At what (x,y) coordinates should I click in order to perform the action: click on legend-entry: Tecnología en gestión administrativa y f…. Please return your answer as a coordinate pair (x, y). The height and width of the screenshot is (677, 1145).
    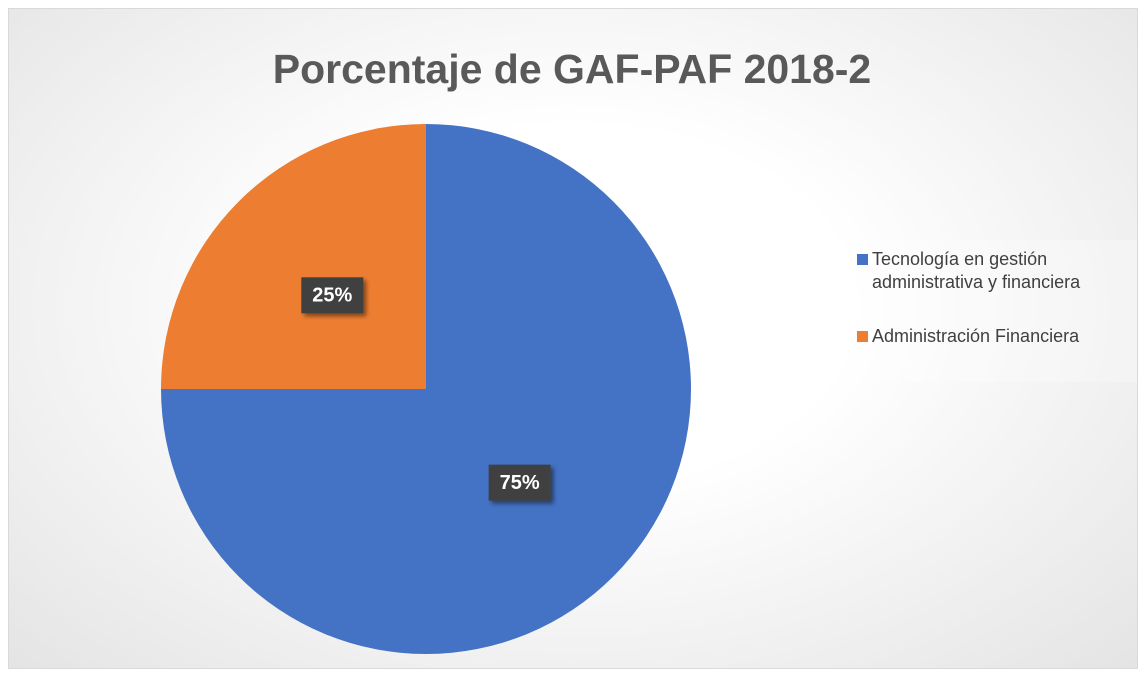
    Looking at the image, I should click on (992, 271).